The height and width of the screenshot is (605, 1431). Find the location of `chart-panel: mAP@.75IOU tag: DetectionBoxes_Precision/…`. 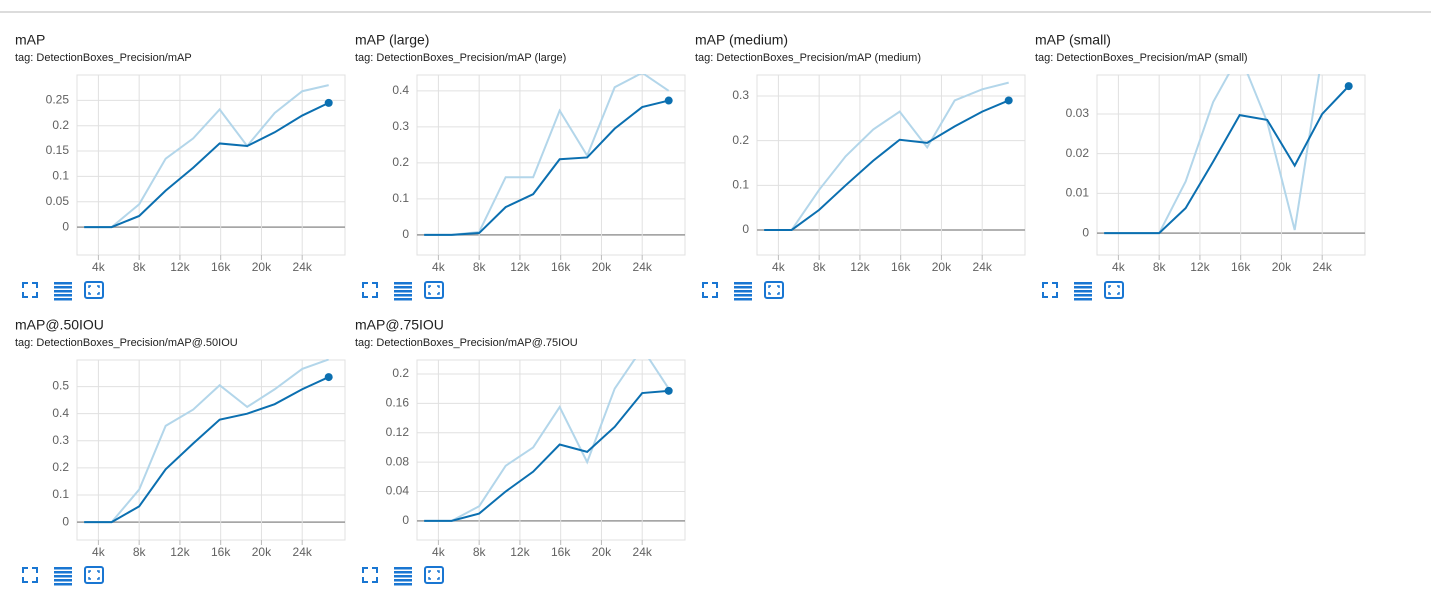

chart-panel: mAP@.75IOU tag: DetectionBoxes_Precision/… is located at coordinates (520, 451).